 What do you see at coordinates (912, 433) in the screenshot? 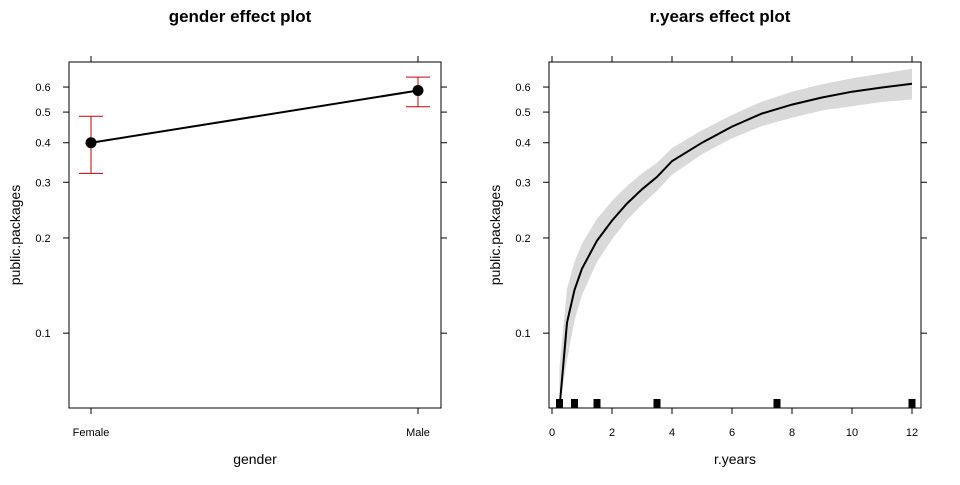
I see `ryears-x-tick-label: 12` at bounding box center [912, 433].